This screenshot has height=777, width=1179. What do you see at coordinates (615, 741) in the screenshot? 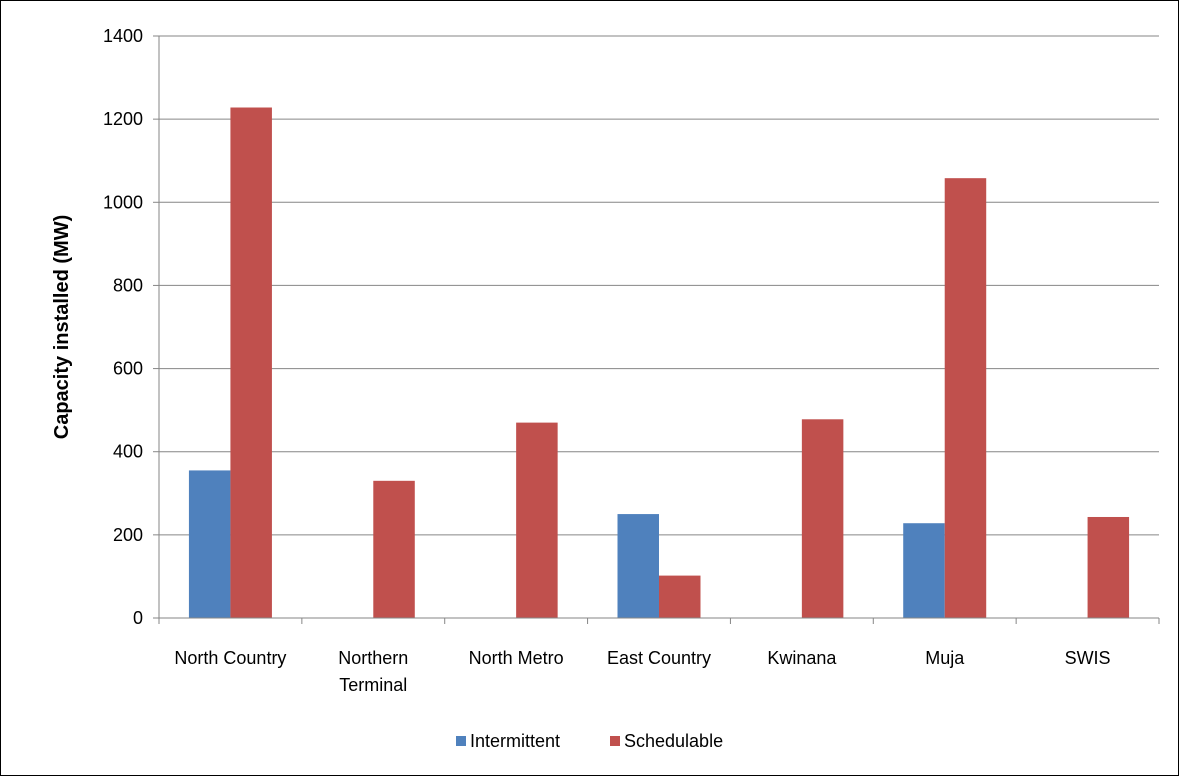
I see `legend-swatch-schedulable` at bounding box center [615, 741].